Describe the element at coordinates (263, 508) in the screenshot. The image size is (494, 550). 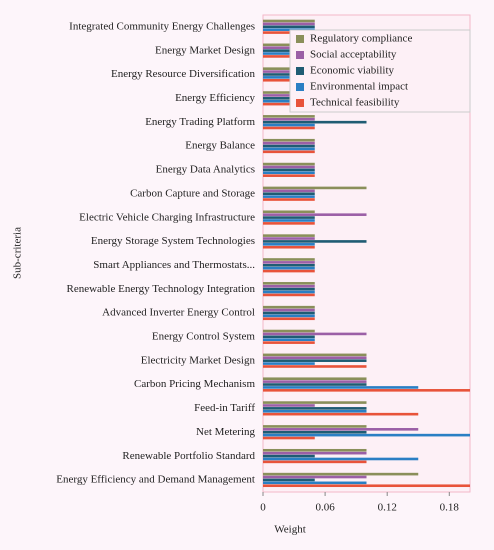
I see `x-tick-label: 0` at that location.